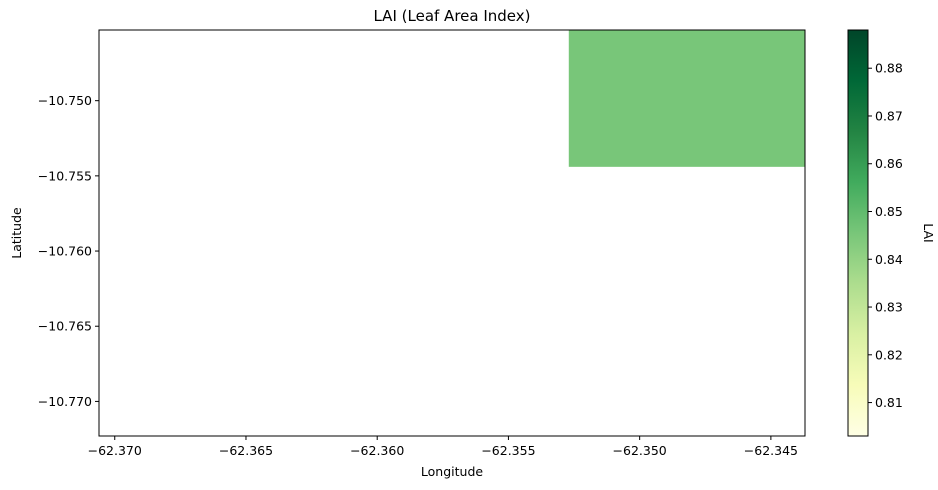 Image resolution: width=938 pixels, height=490 pixels. I want to click on heatmap-cells, so click(686, 98).